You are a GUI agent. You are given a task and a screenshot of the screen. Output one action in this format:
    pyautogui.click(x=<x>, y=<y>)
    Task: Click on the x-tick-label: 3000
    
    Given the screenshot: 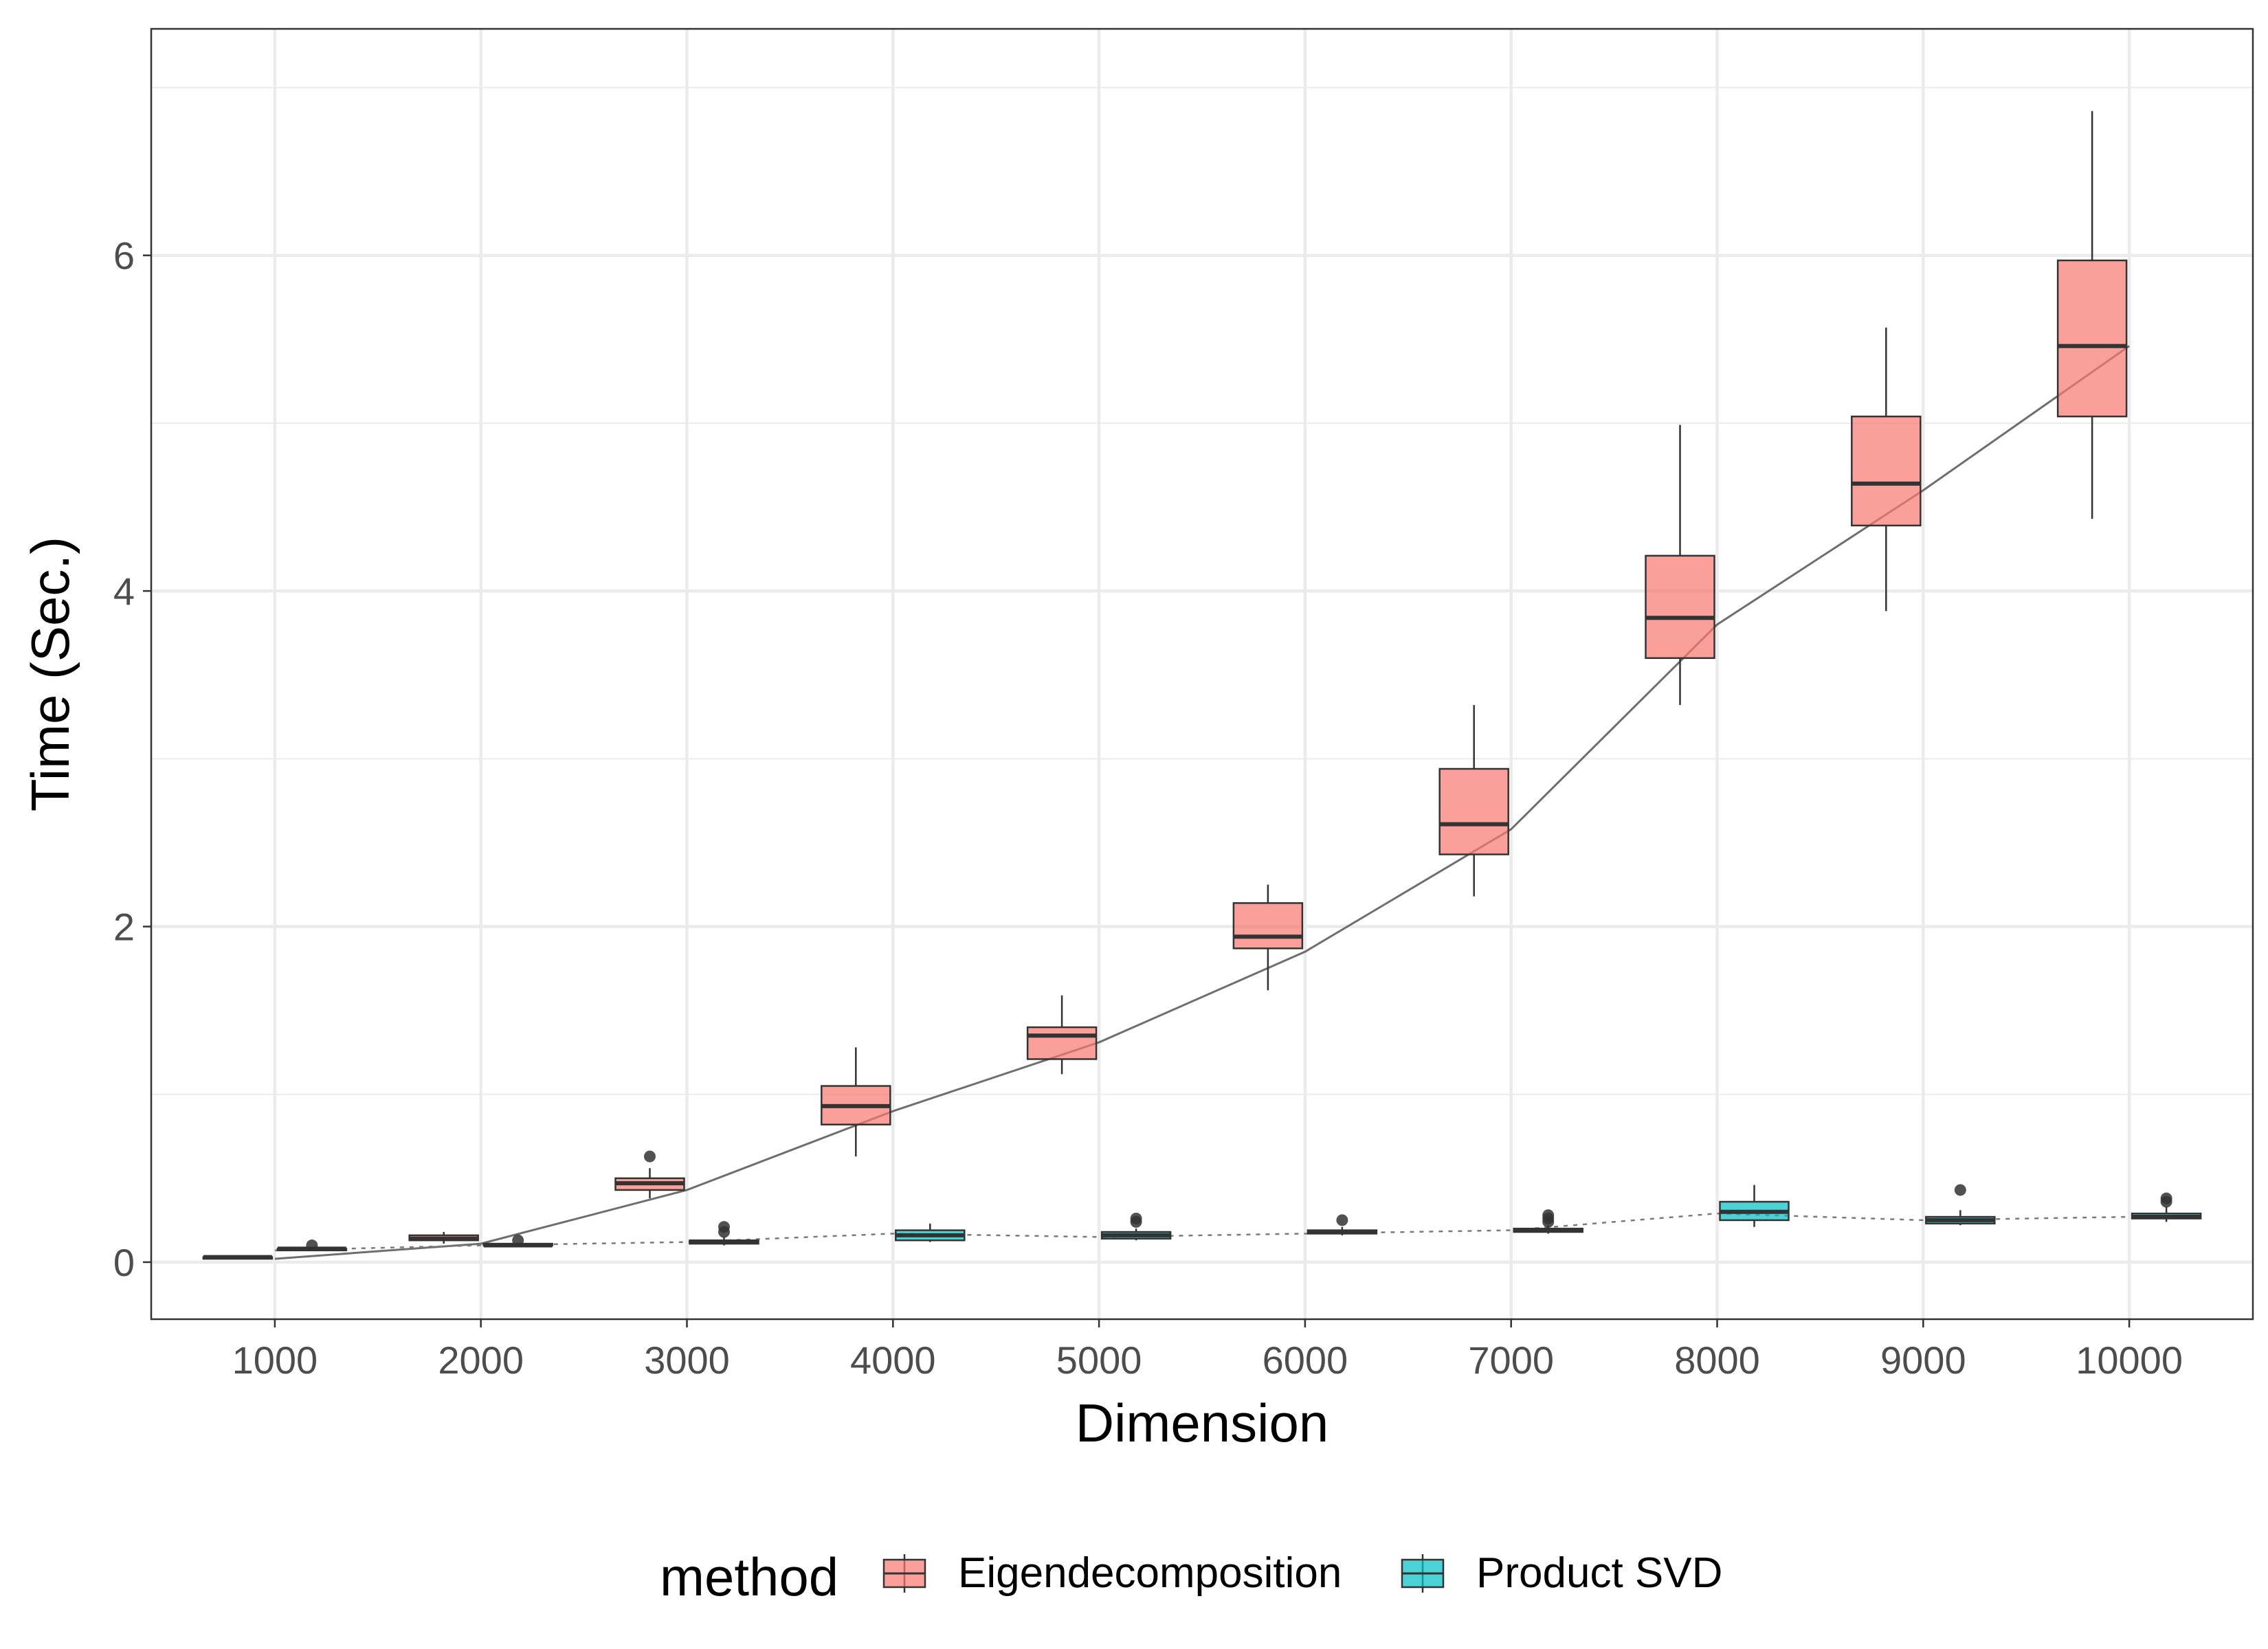 What is the action you would take?
    pyautogui.click(x=687, y=1360)
    